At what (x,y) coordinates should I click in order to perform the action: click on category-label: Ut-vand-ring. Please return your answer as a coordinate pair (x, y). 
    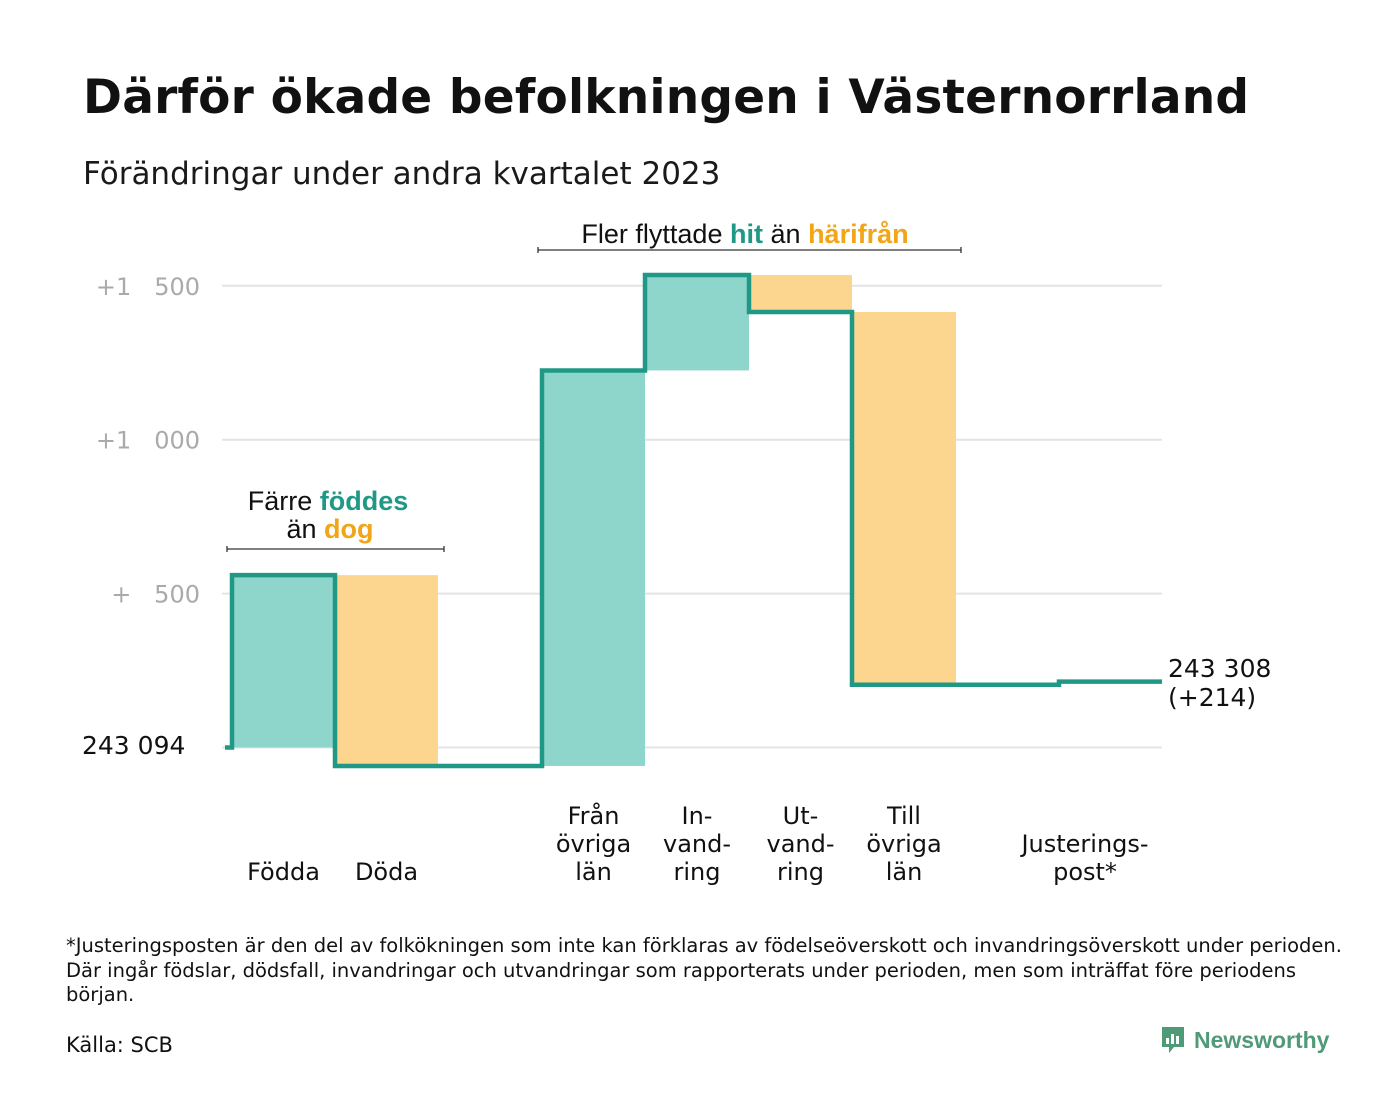
    Looking at the image, I should click on (800, 844).